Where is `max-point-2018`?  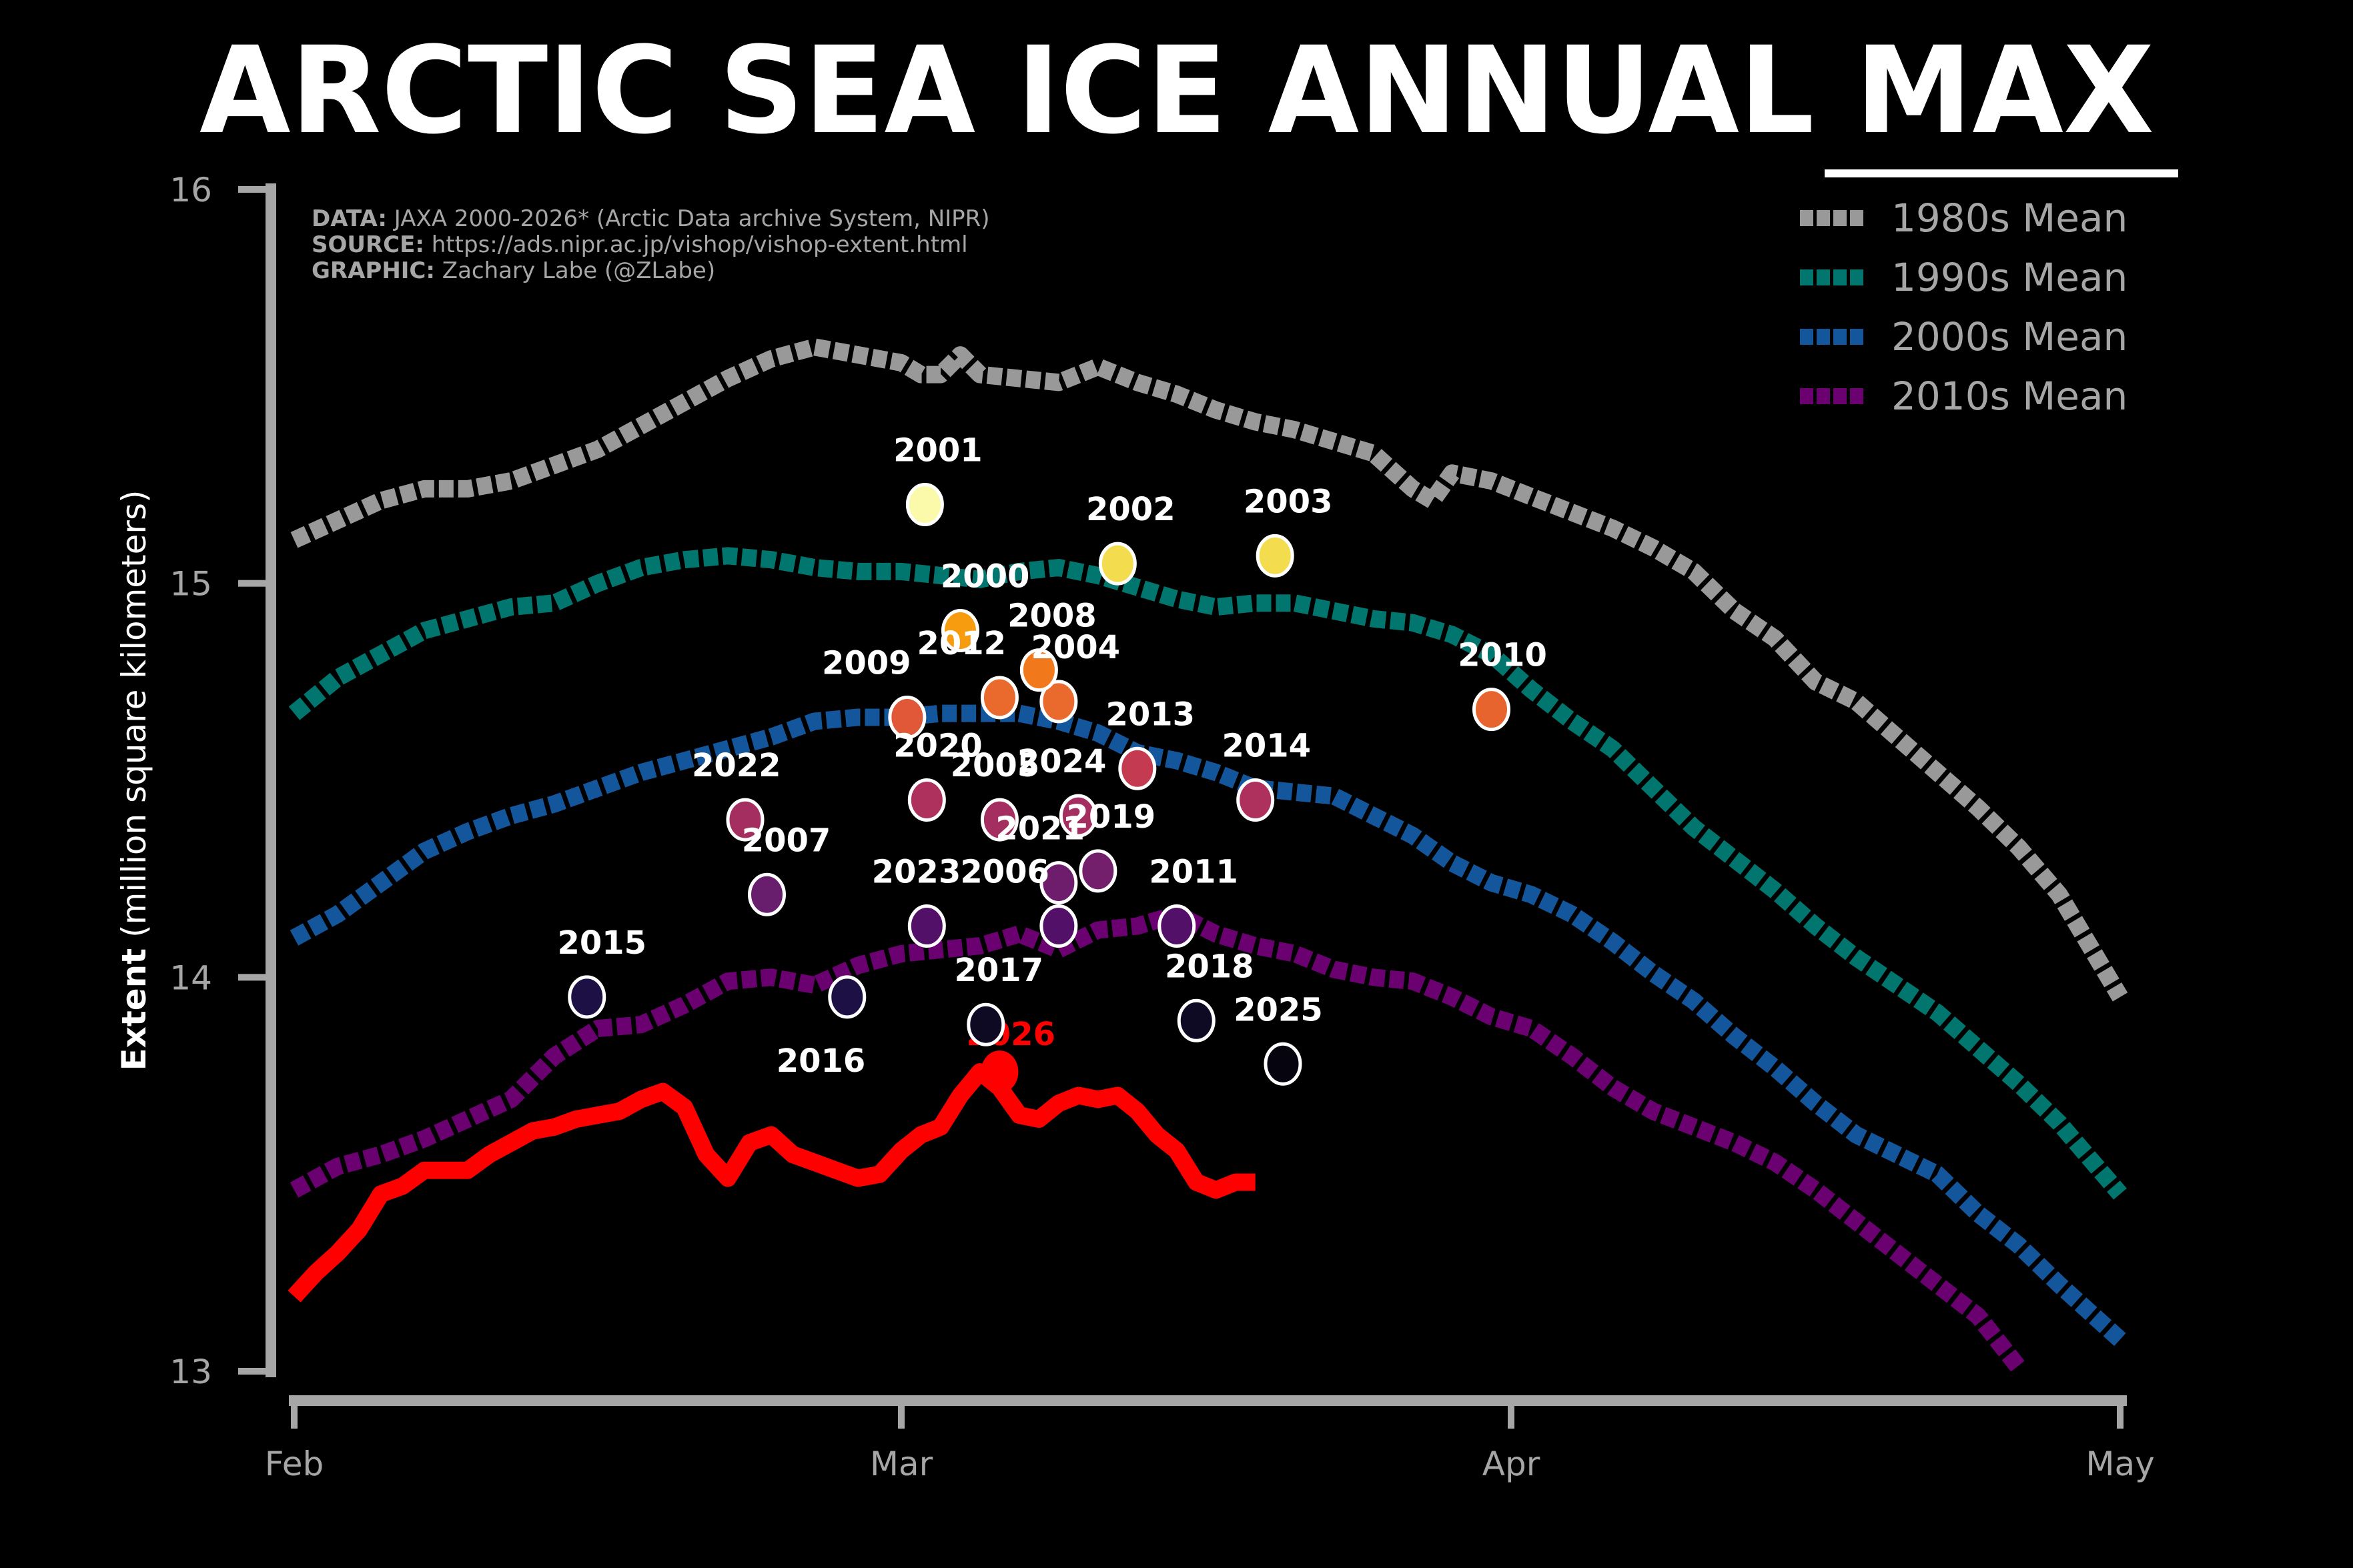 max-point-2018 is located at coordinates (1196, 1020).